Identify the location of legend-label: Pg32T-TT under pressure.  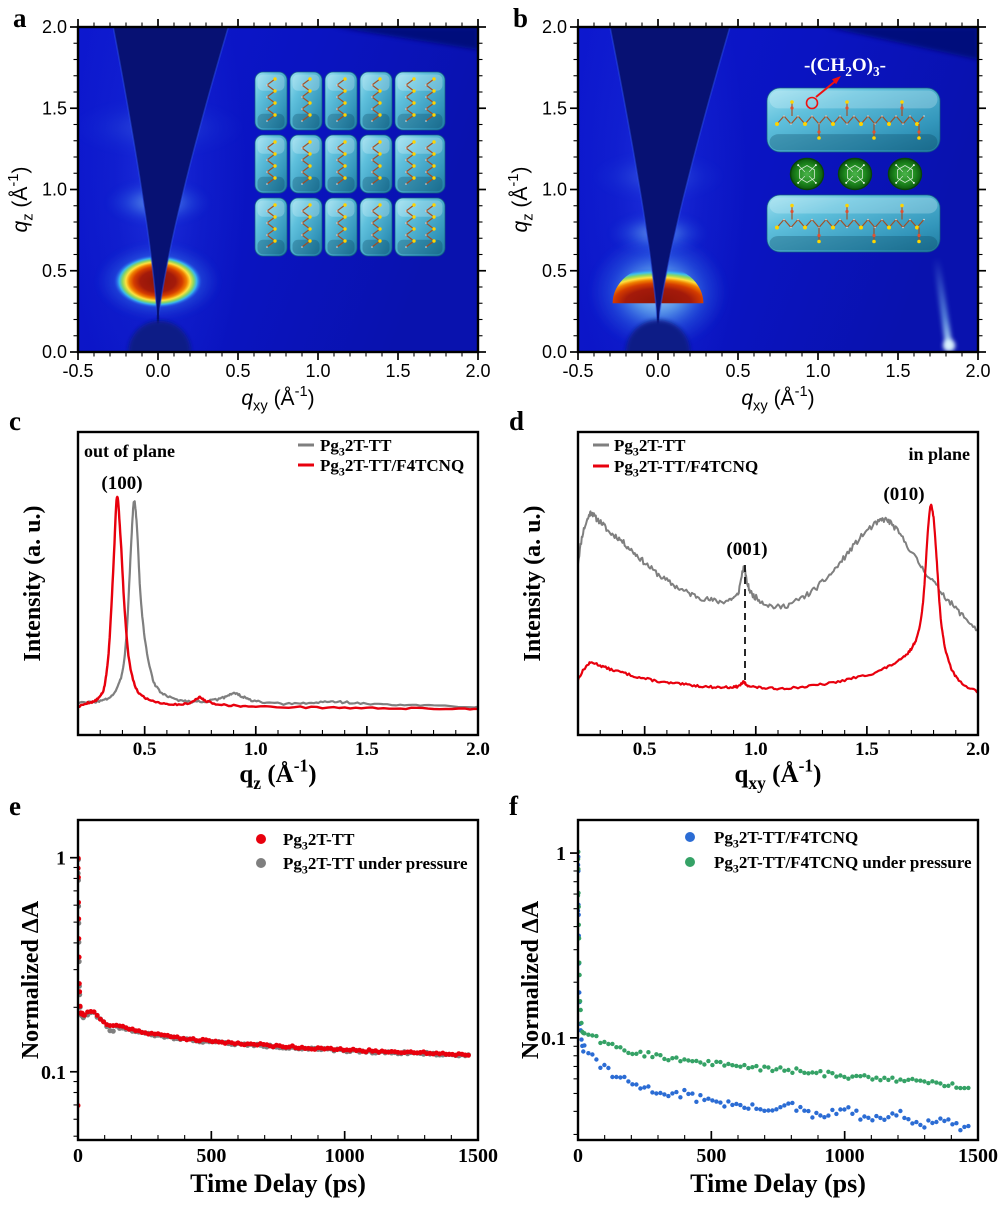
(375, 865).